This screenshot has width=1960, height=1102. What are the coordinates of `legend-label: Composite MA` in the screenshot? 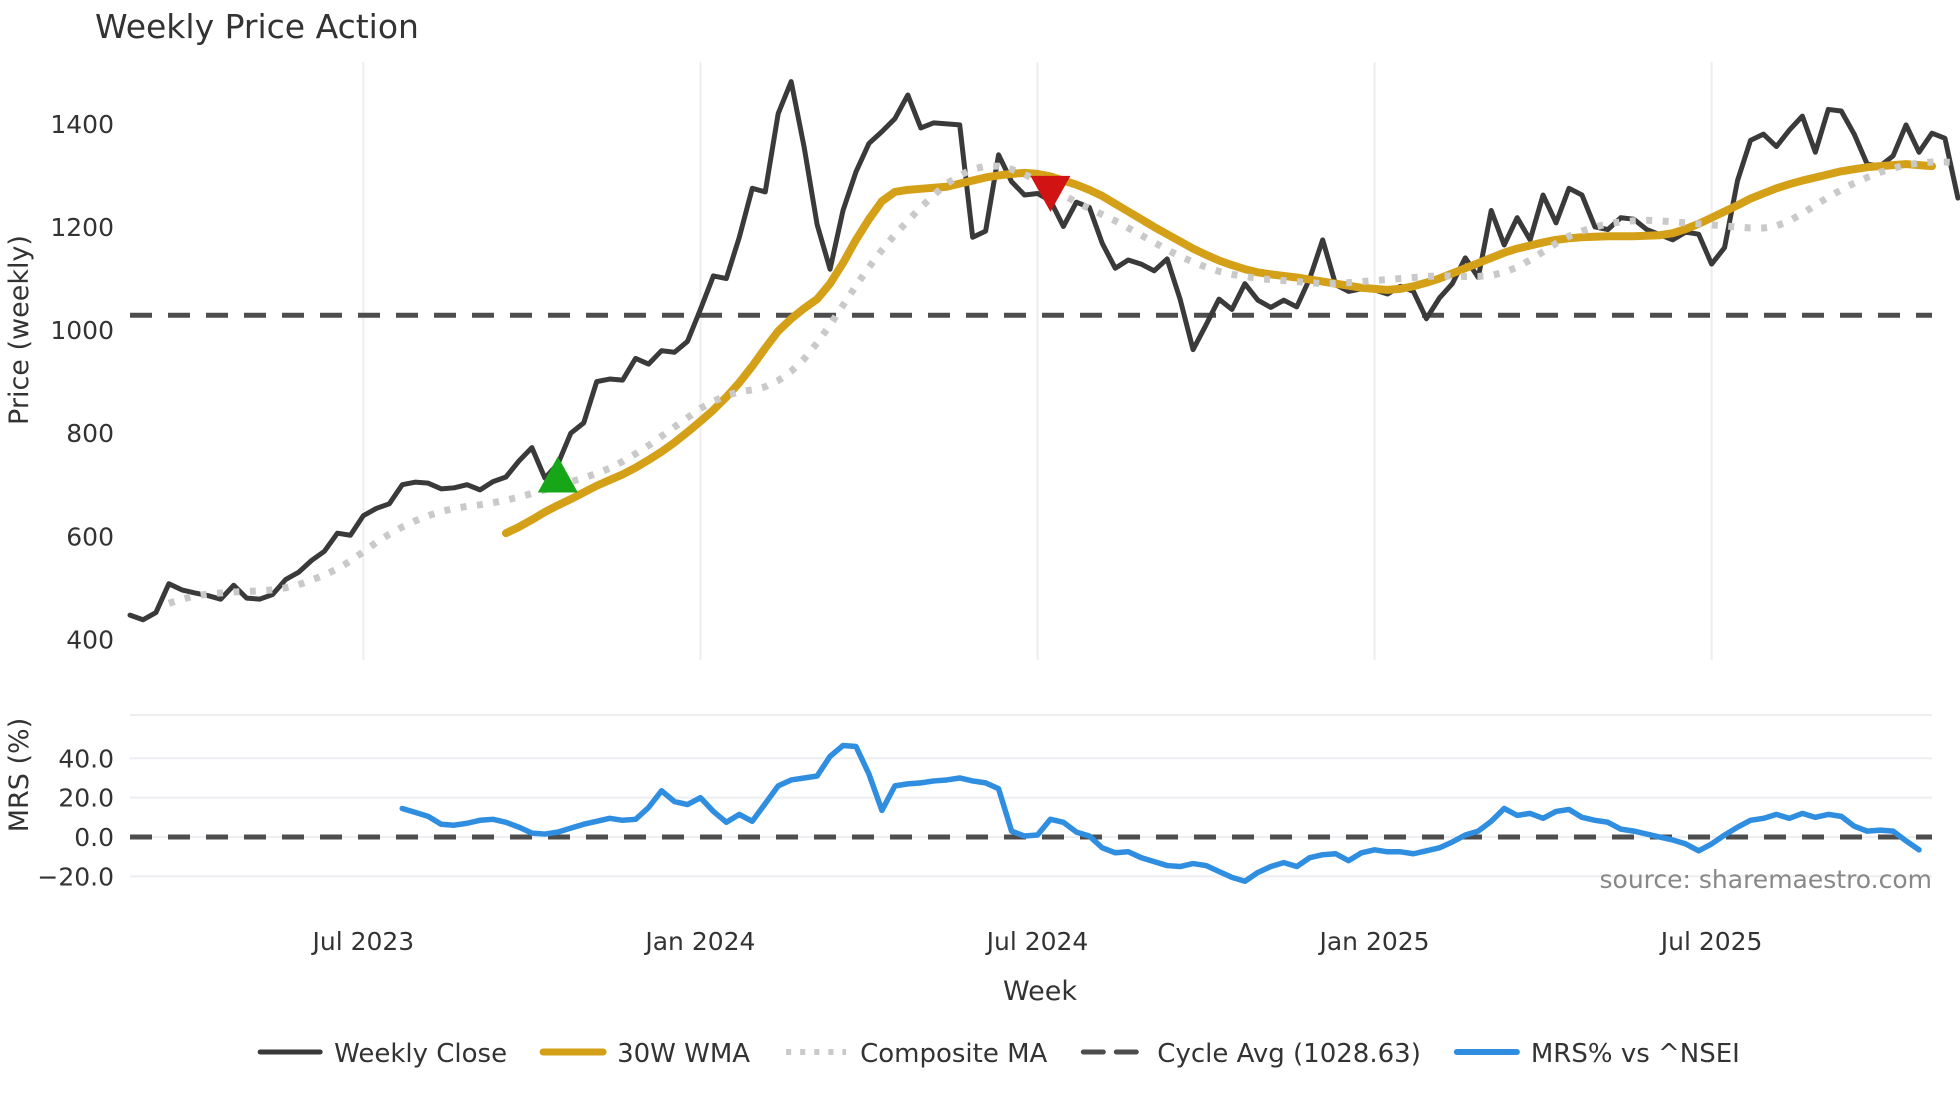 It's located at (953, 1054).